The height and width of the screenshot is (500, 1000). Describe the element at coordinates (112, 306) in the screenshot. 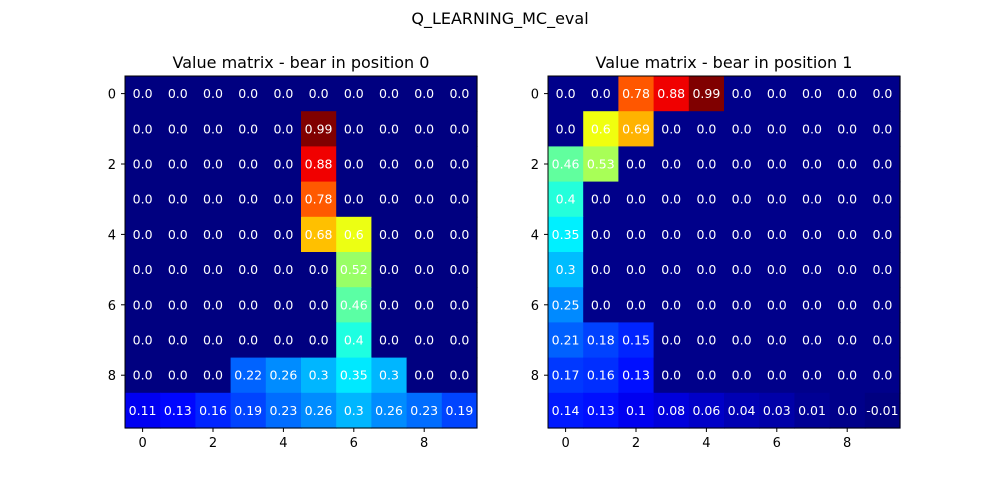

I see `y-tick-label: 6` at that location.